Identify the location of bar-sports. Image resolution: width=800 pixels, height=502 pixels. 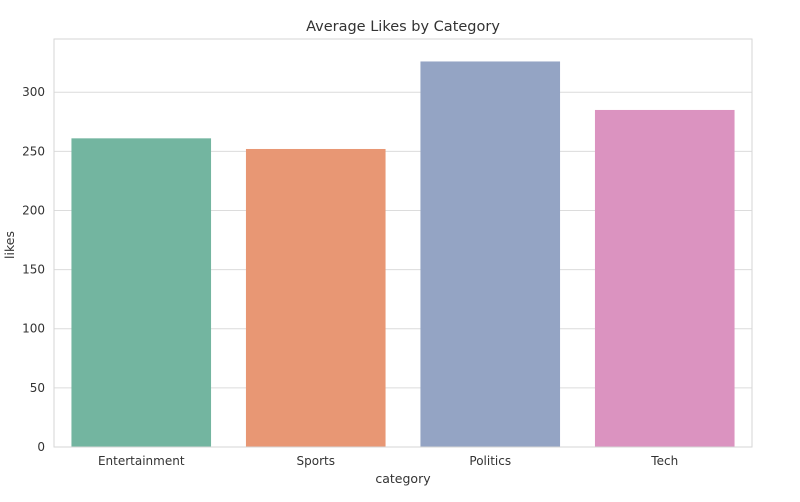
(315, 297).